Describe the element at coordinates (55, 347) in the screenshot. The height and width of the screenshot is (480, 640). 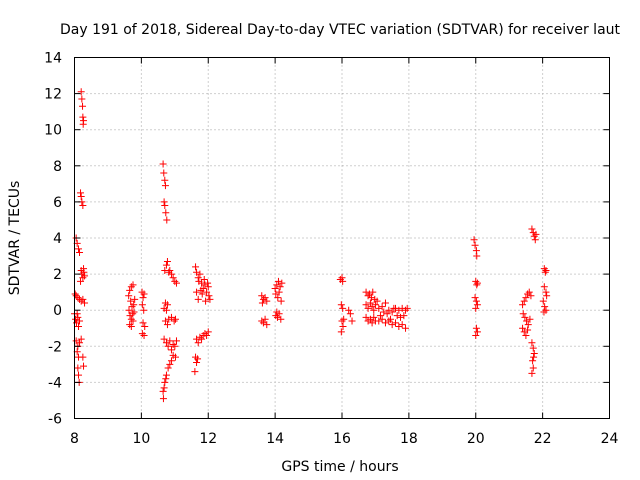
I see `y-tick-label: -2` at that location.